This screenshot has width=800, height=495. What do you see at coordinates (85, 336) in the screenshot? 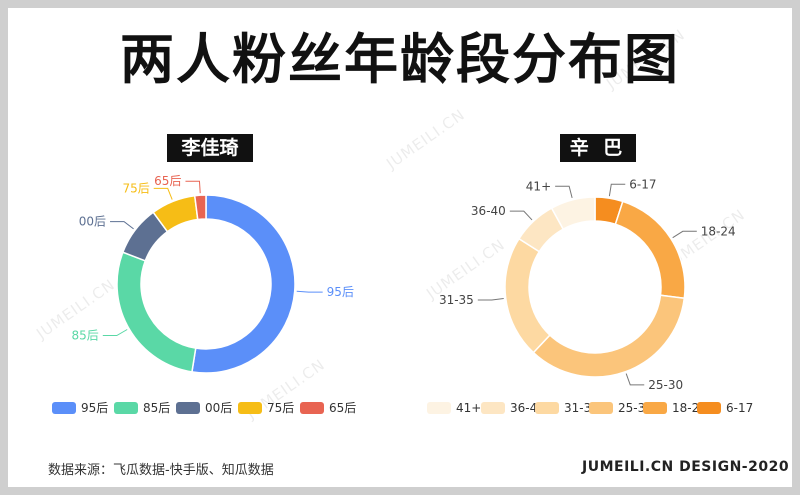
I see `slice-label: 85后` at bounding box center [85, 336].